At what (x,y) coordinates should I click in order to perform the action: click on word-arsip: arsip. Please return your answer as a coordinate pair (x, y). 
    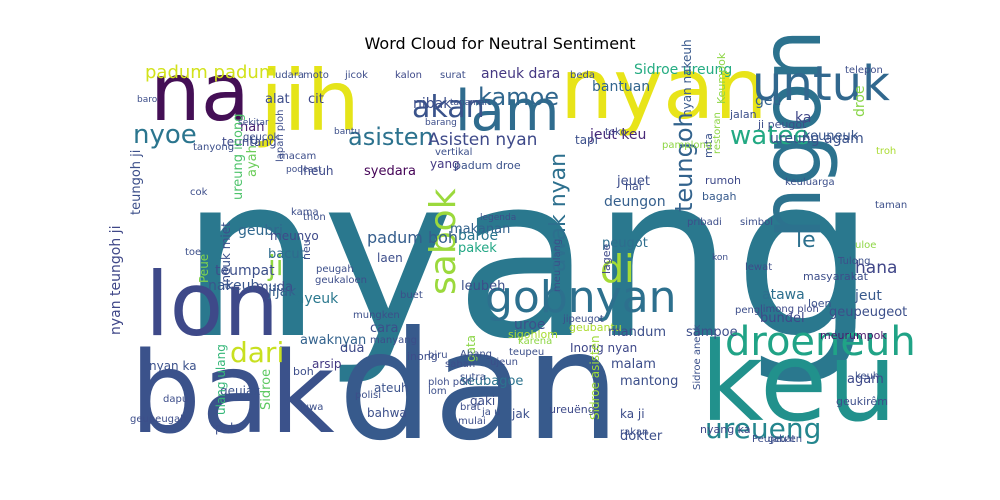
    Looking at the image, I should click on (327, 364).